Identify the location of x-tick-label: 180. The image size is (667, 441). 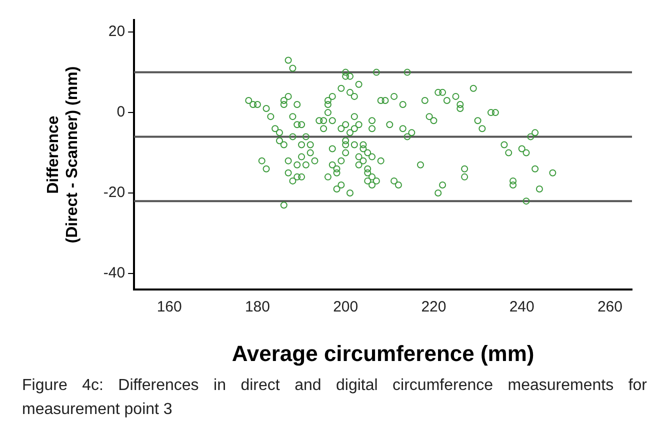
(257, 307).